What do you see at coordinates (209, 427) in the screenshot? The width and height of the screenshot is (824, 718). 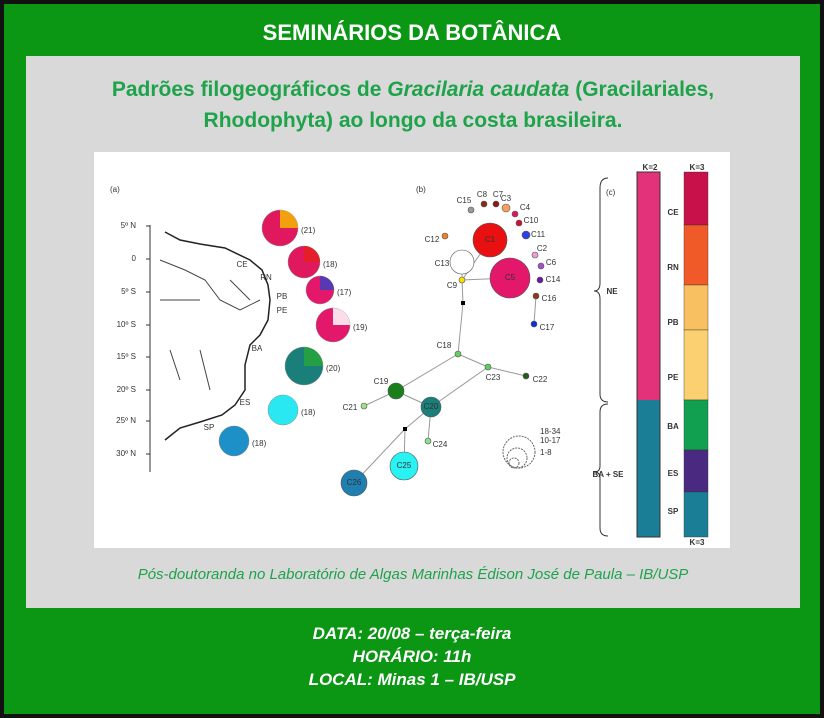 I see `state-label: SP` at bounding box center [209, 427].